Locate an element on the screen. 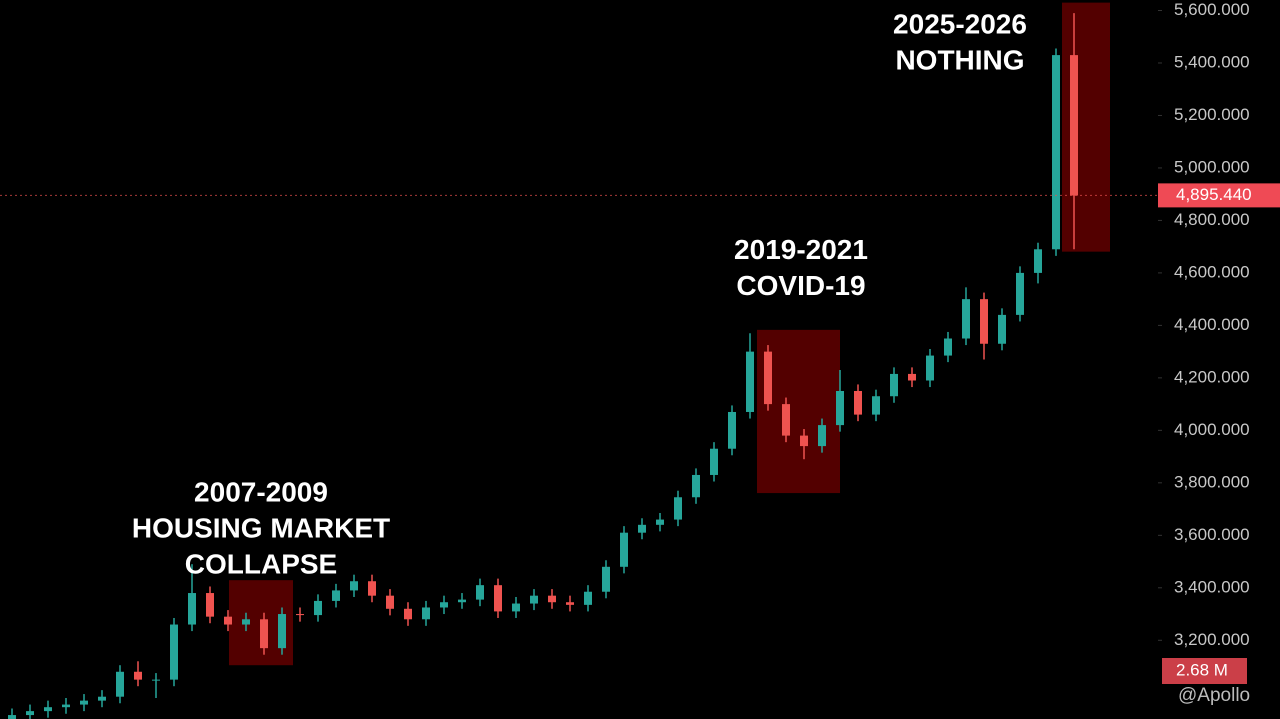  current-price-box is located at coordinates (1219, 195).